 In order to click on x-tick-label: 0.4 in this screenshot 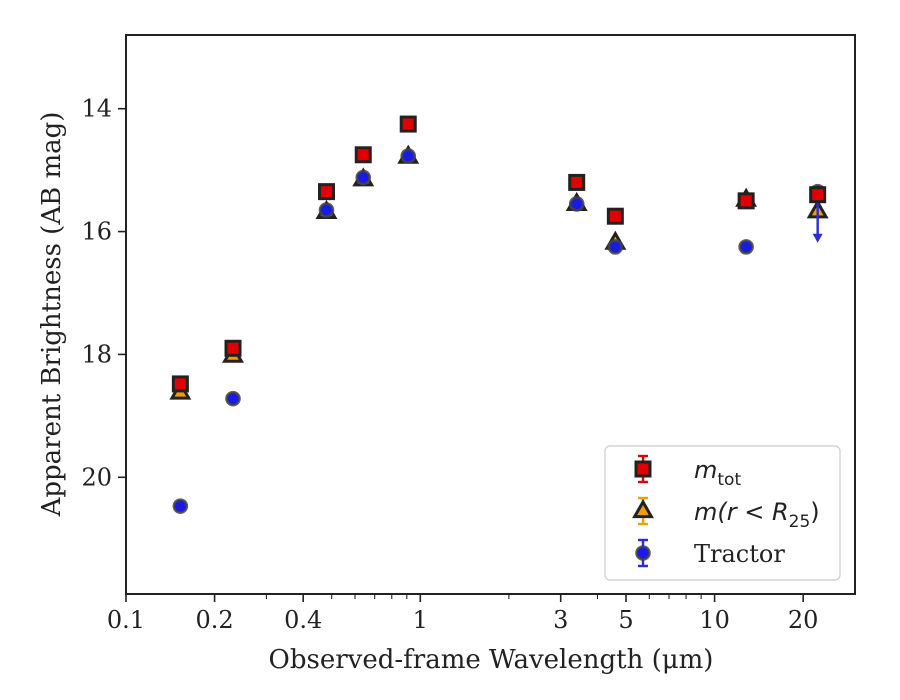, I will do `click(303, 620)`.